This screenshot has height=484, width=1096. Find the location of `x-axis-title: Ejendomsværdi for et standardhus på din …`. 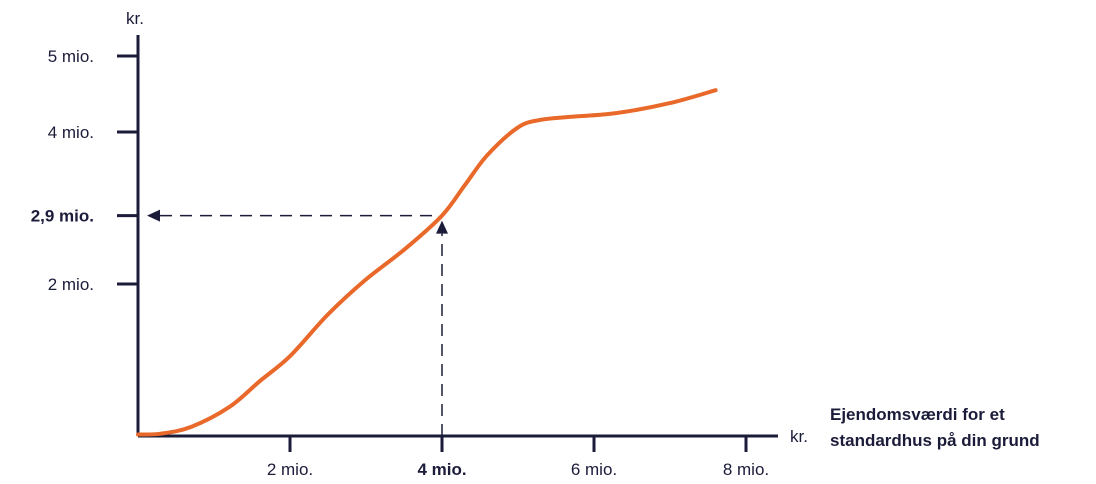

x-axis-title: Ejendomsværdi for et standardhus på din … is located at coordinates (935, 427).